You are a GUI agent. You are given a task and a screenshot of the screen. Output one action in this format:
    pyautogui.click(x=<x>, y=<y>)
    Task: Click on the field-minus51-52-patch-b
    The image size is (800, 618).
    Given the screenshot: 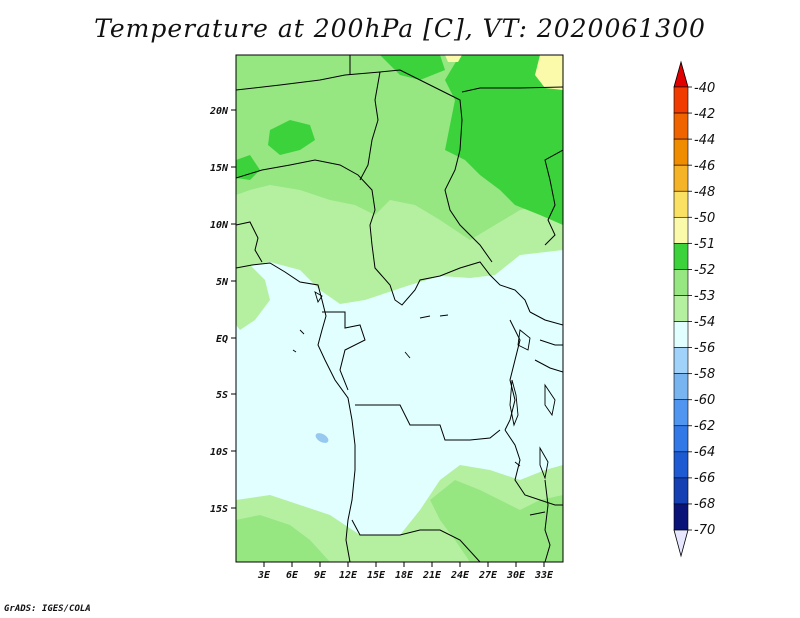 What is the action you would take?
    pyautogui.click(x=412, y=67)
    